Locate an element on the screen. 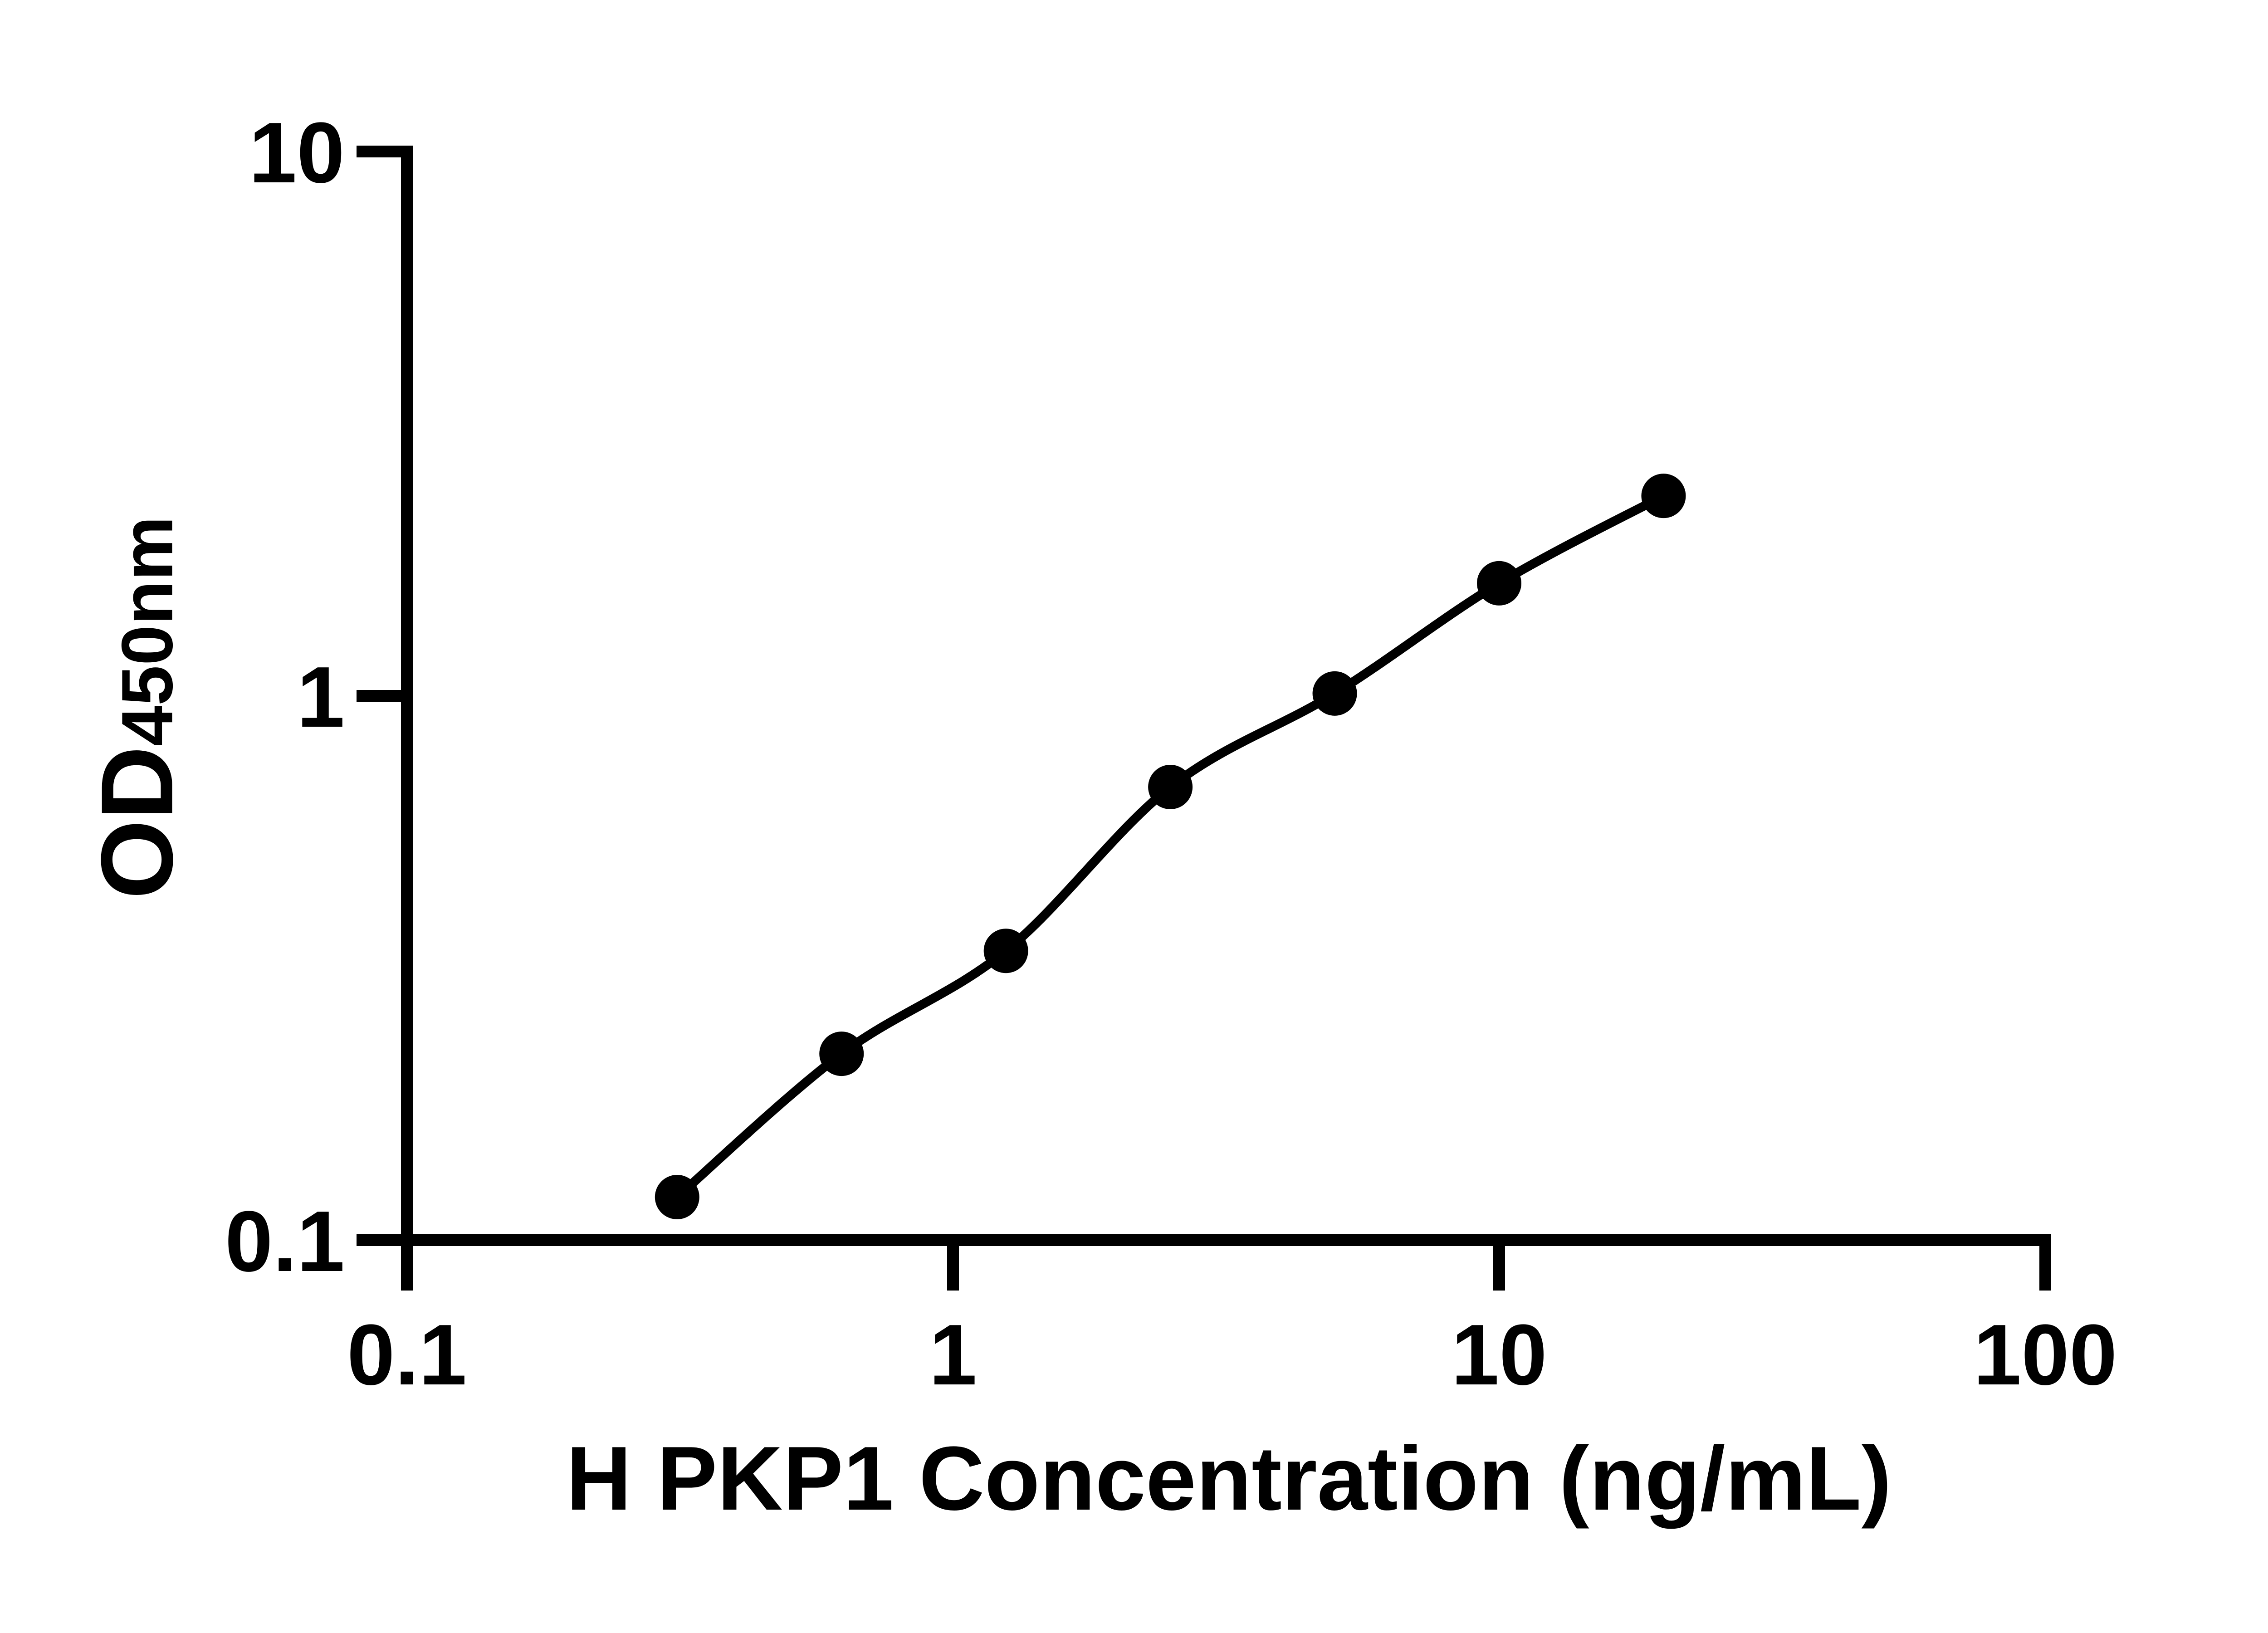 This screenshot has height=1633, width=2268. y-axis-title-main: OD is located at coordinates (137, 823).